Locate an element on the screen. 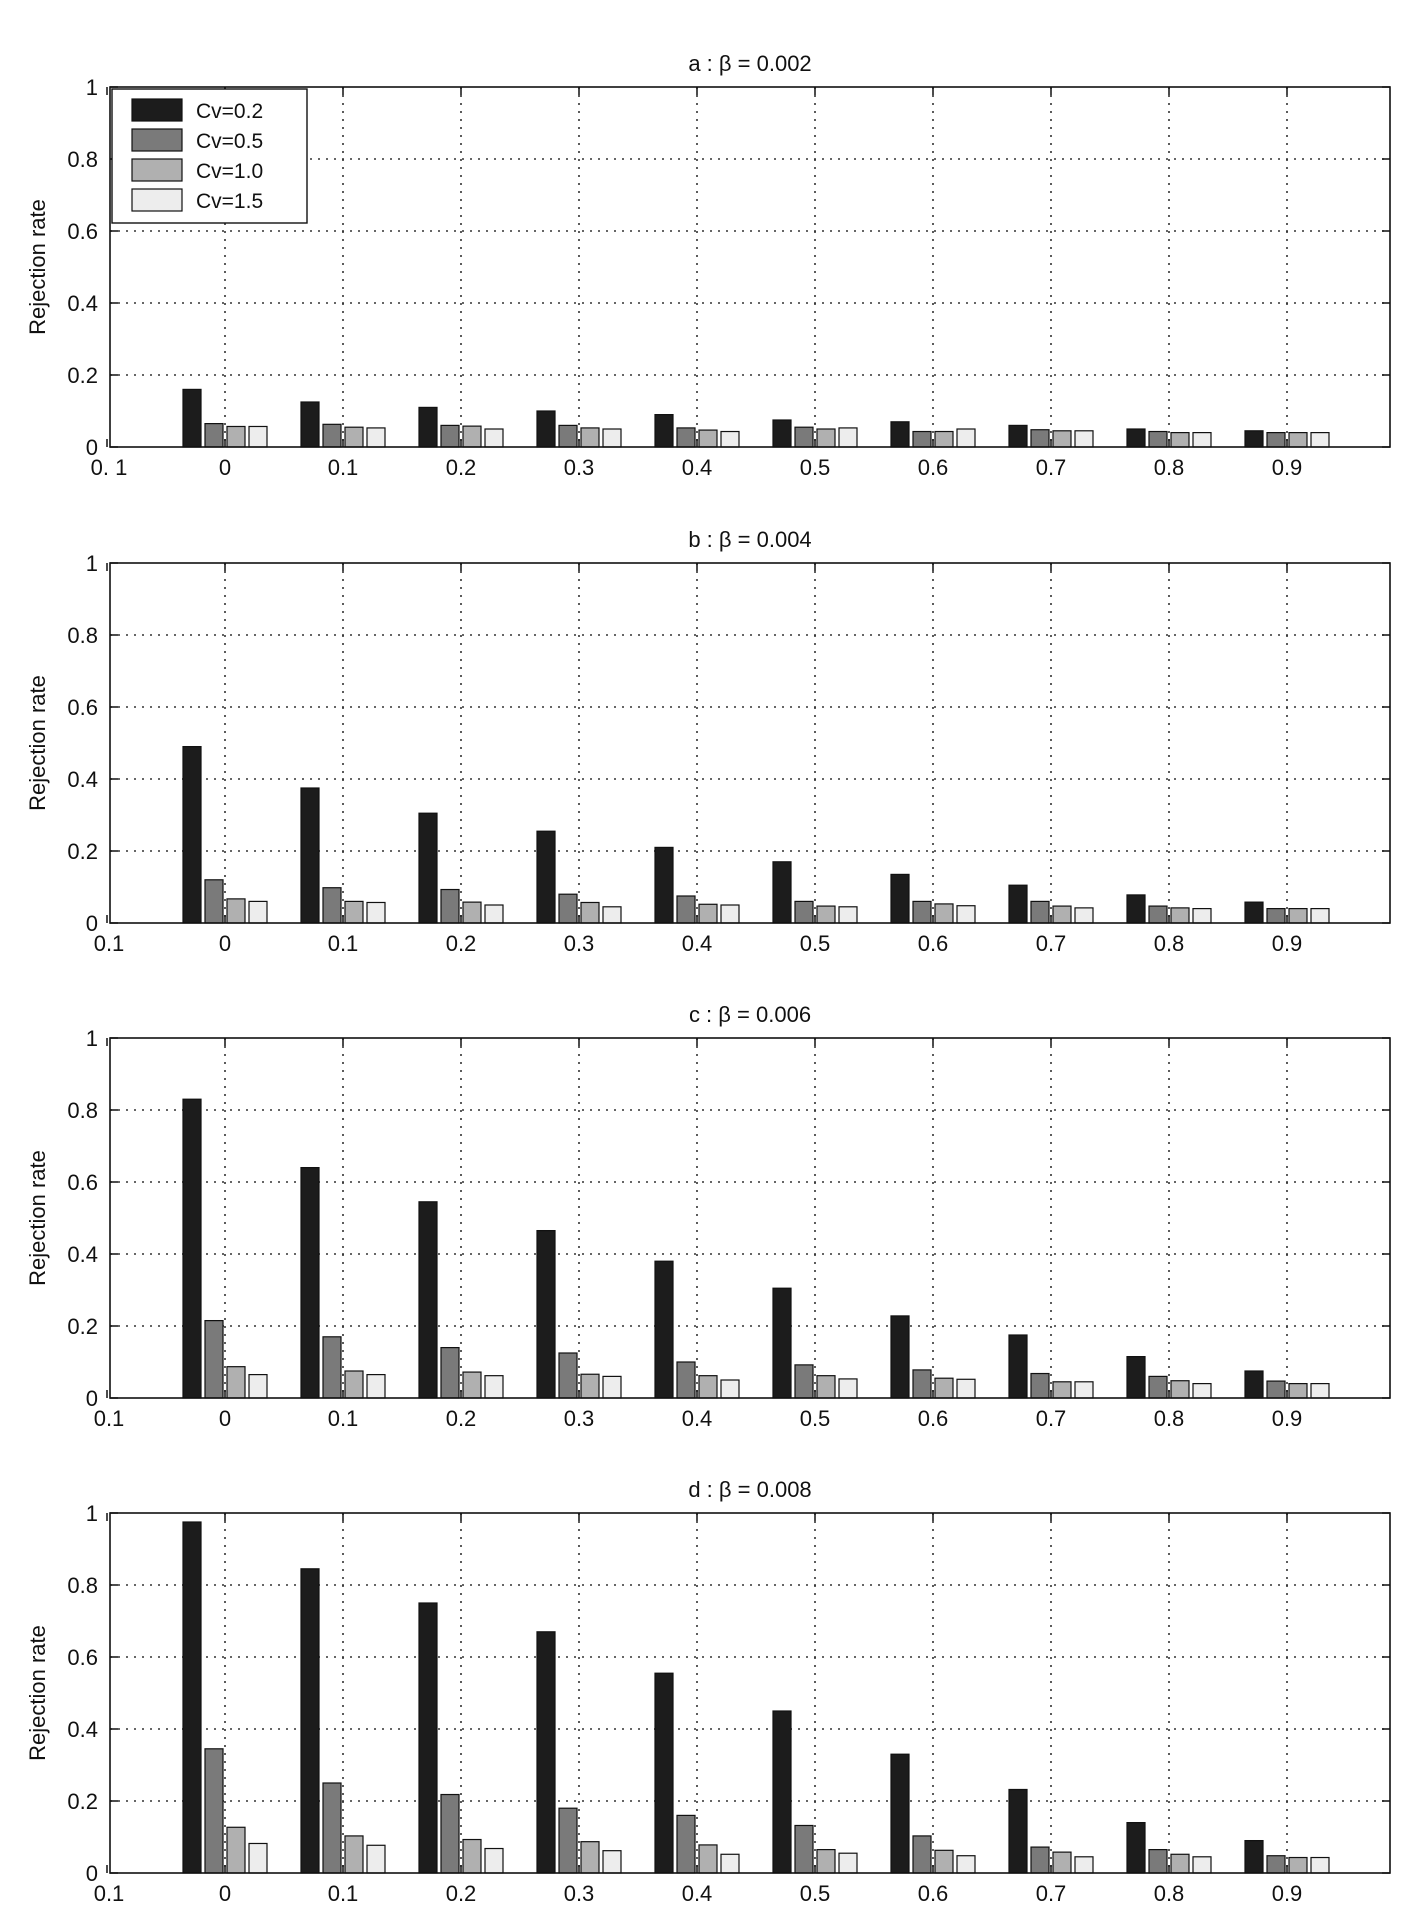 The height and width of the screenshot is (1914, 1420). x-tick-label: 0.6 is located at coordinates (933, 943).